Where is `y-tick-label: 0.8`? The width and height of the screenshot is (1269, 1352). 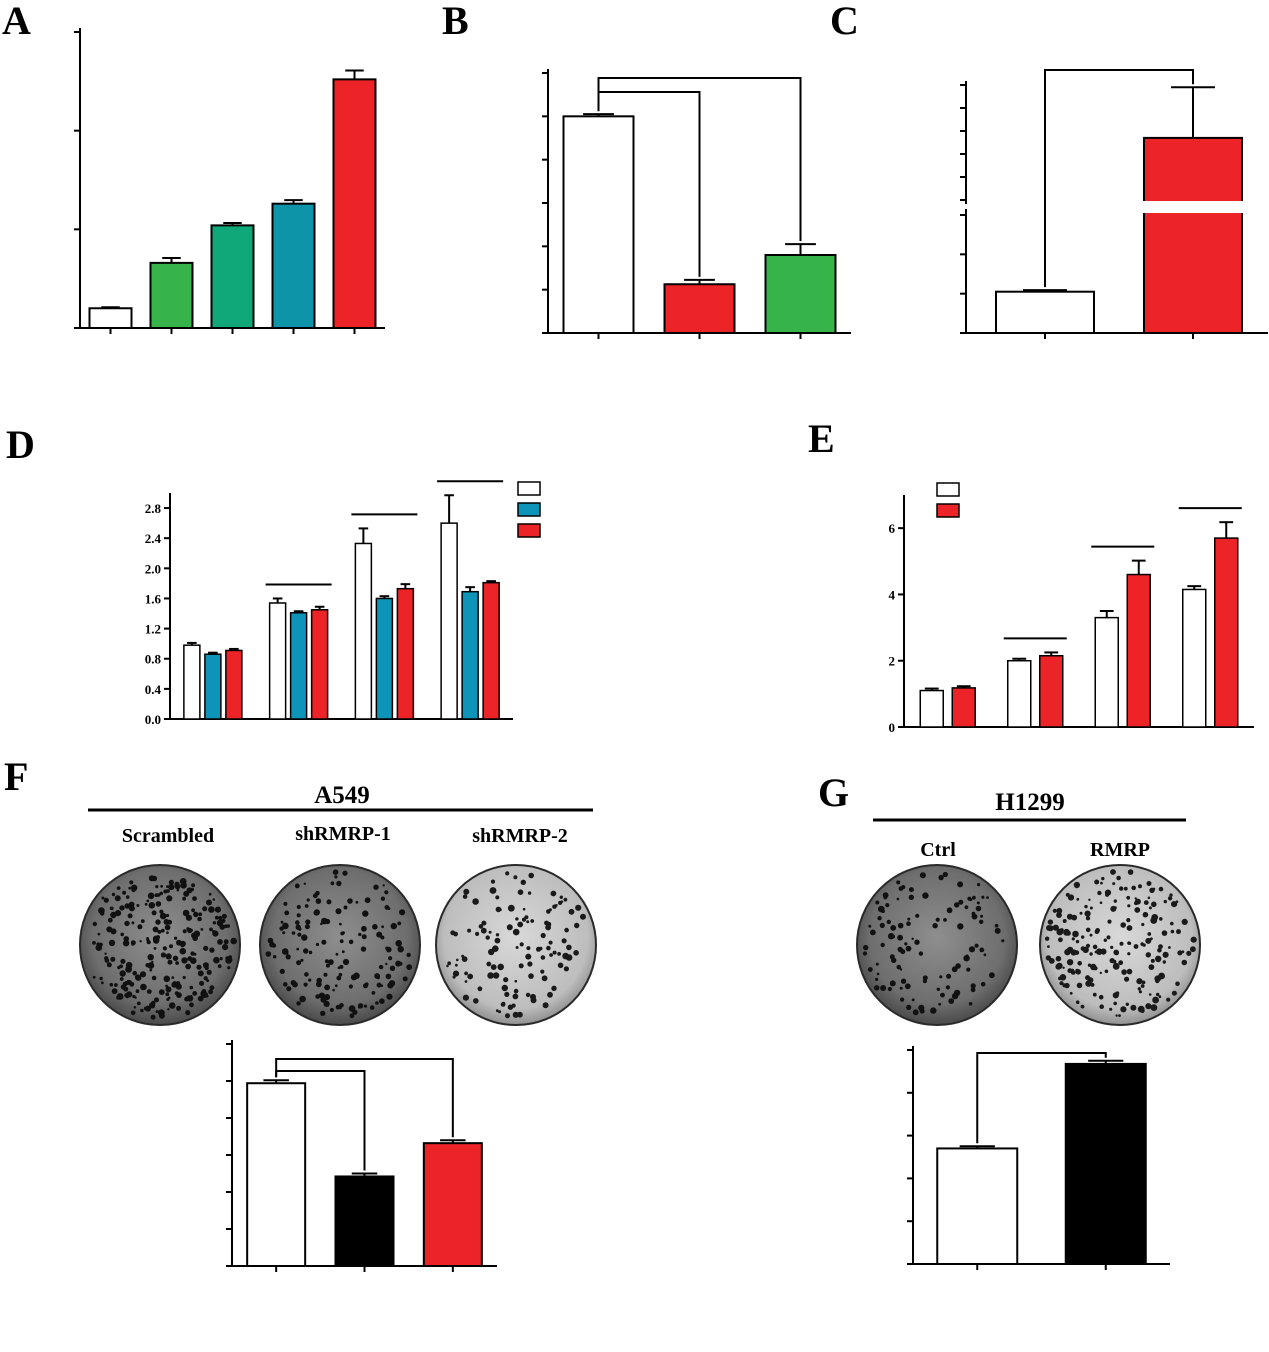 y-tick-label: 0.8 is located at coordinates (153, 659).